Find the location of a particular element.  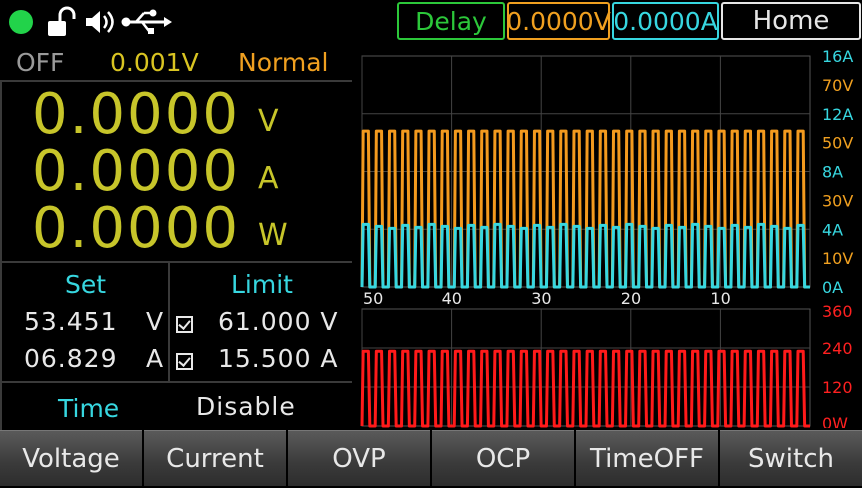

status-bar: Delay 0.0000V 0.0000A Home is located at coordinates (431, 22).